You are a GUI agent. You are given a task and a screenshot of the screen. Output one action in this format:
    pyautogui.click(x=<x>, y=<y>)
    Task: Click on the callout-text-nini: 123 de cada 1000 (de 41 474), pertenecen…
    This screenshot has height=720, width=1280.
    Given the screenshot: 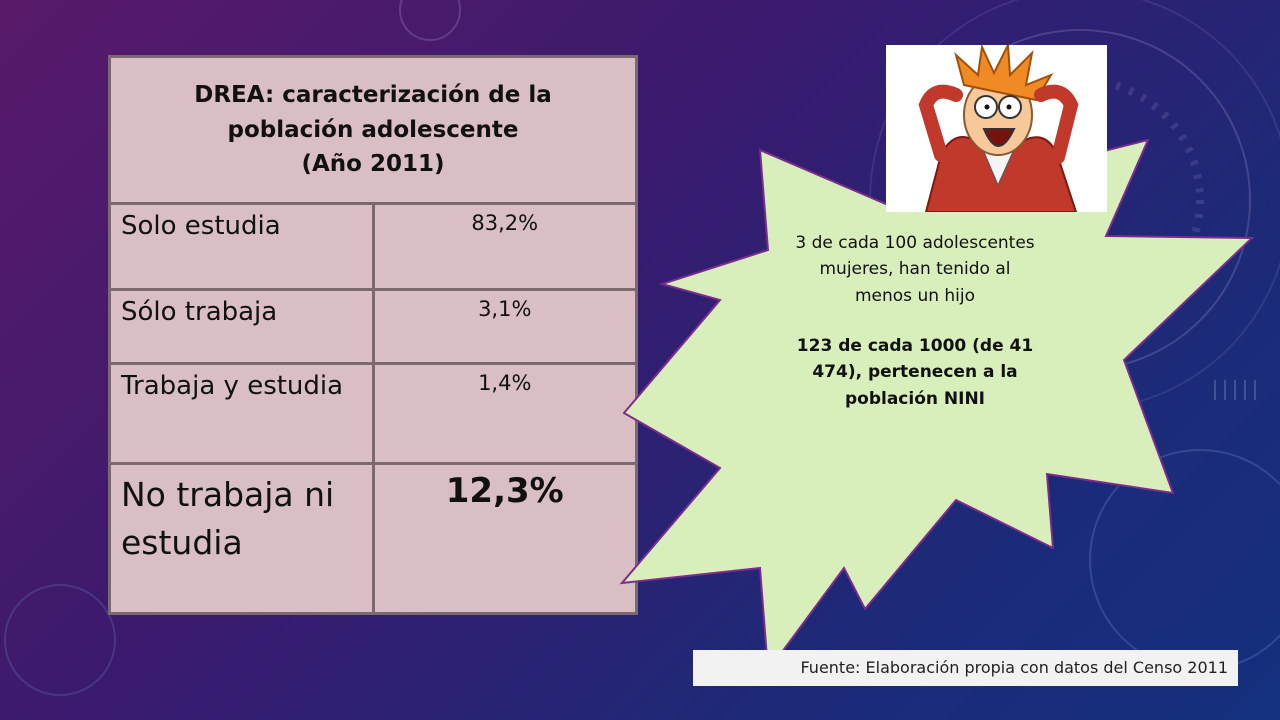 What is the action you would take?
    pyautogui.click(x=915, y=372)
    